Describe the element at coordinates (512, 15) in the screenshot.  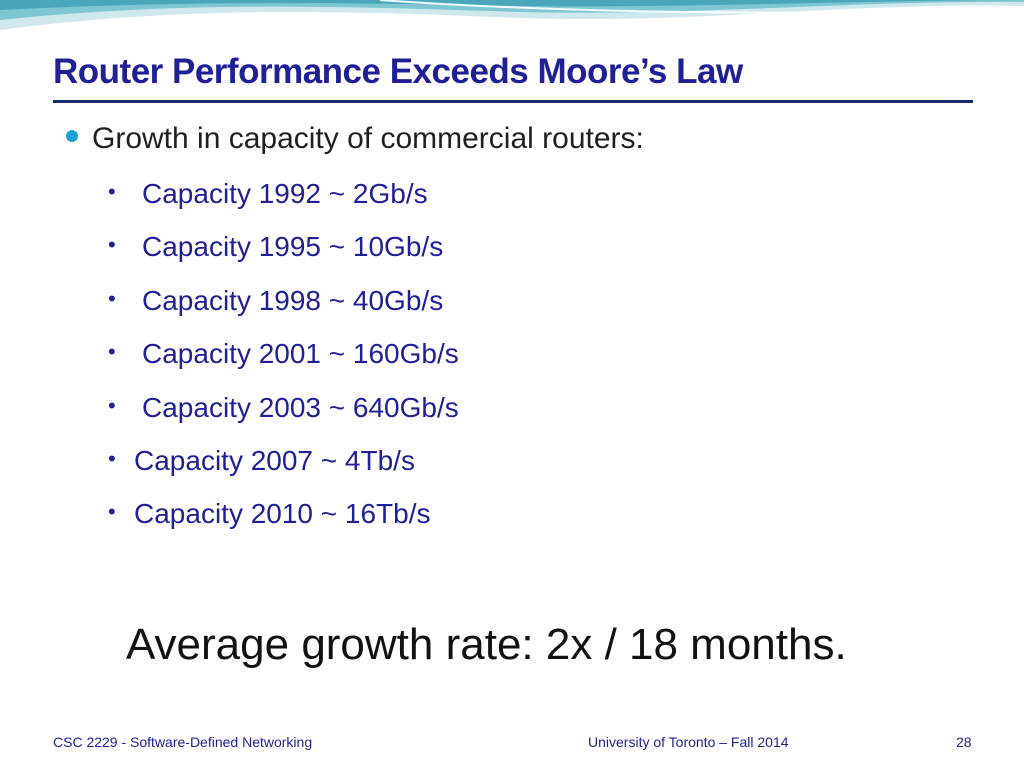
I see `header-wave-decoration` at that location.